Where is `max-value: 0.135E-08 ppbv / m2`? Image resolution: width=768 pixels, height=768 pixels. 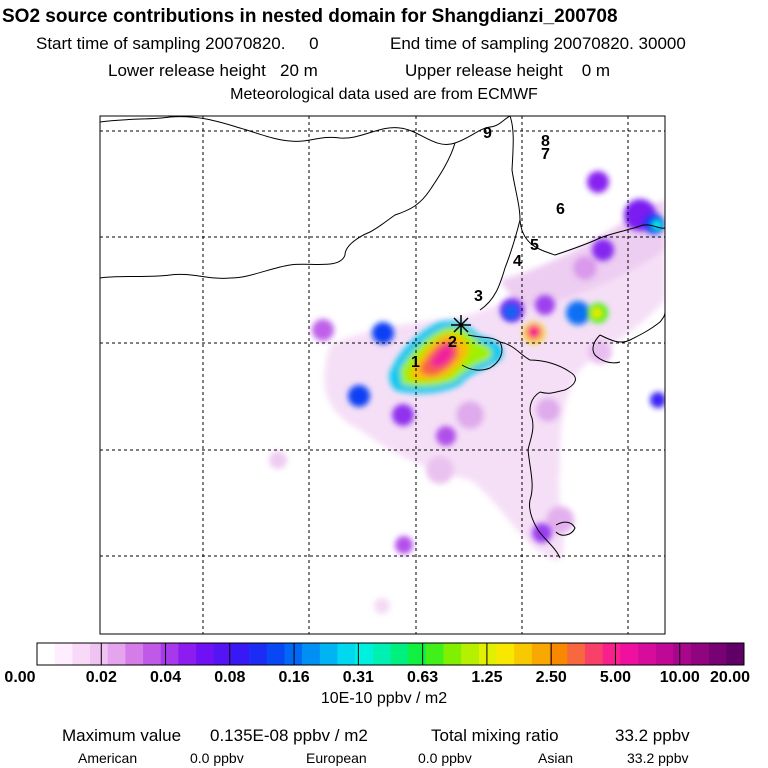
max-value: 0.135E-08 ppbv / m2 is located at coordinates (289, 735).